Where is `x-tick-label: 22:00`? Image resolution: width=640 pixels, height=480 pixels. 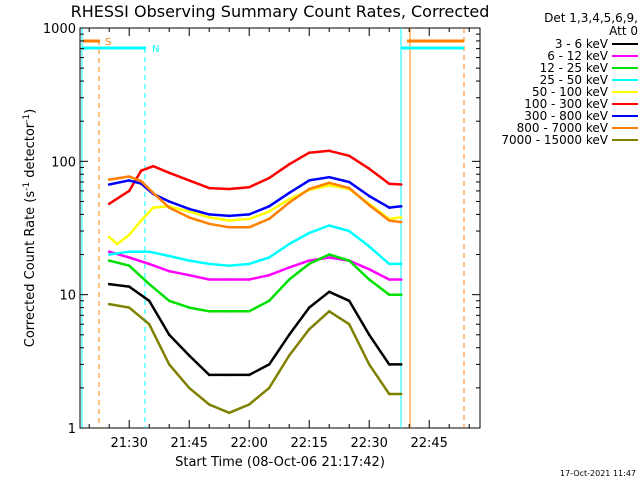
x-tick-label: 22:00 is located at coordinates (248, 443).